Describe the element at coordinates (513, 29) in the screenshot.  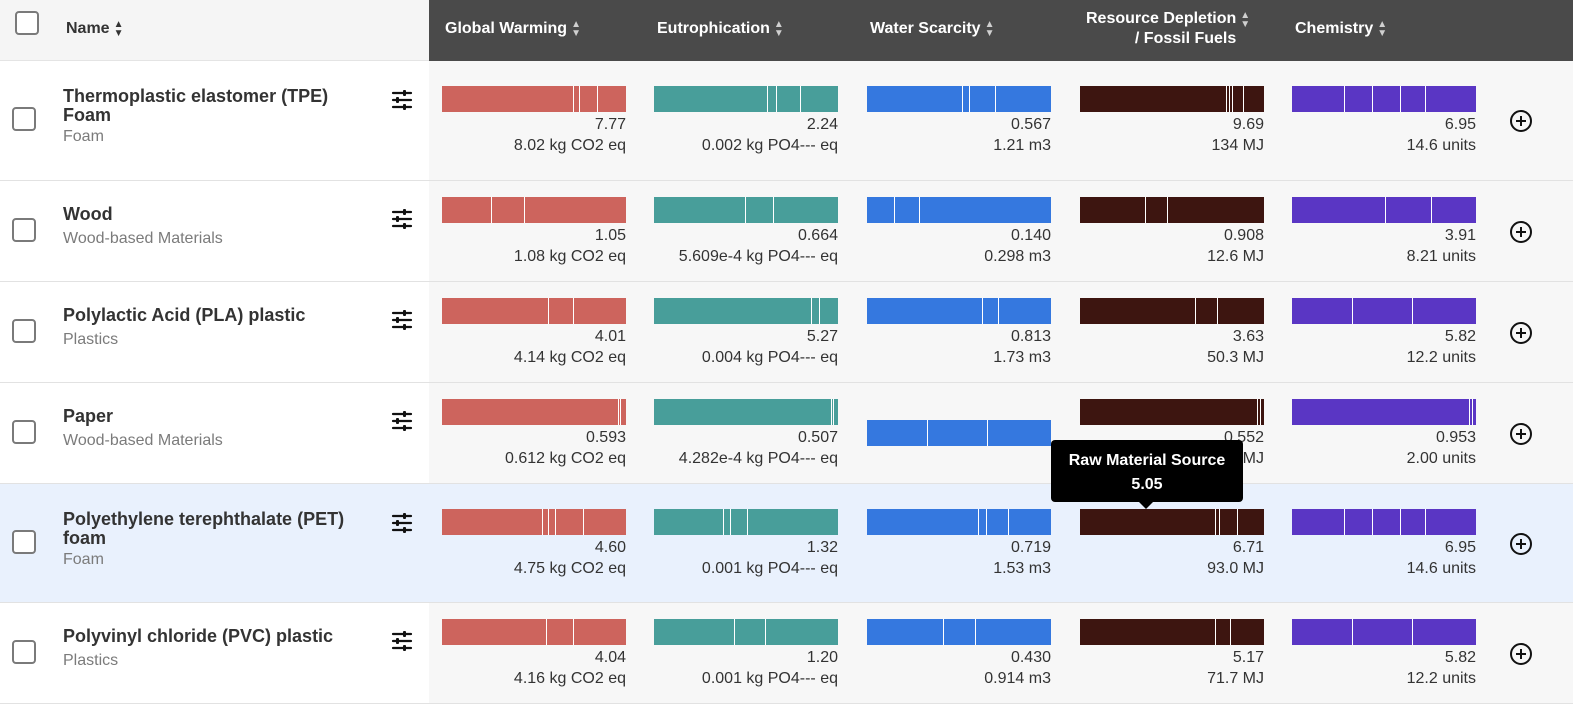
I see `global-warming-column-header: Global Warming ▲ ▼` at that location.